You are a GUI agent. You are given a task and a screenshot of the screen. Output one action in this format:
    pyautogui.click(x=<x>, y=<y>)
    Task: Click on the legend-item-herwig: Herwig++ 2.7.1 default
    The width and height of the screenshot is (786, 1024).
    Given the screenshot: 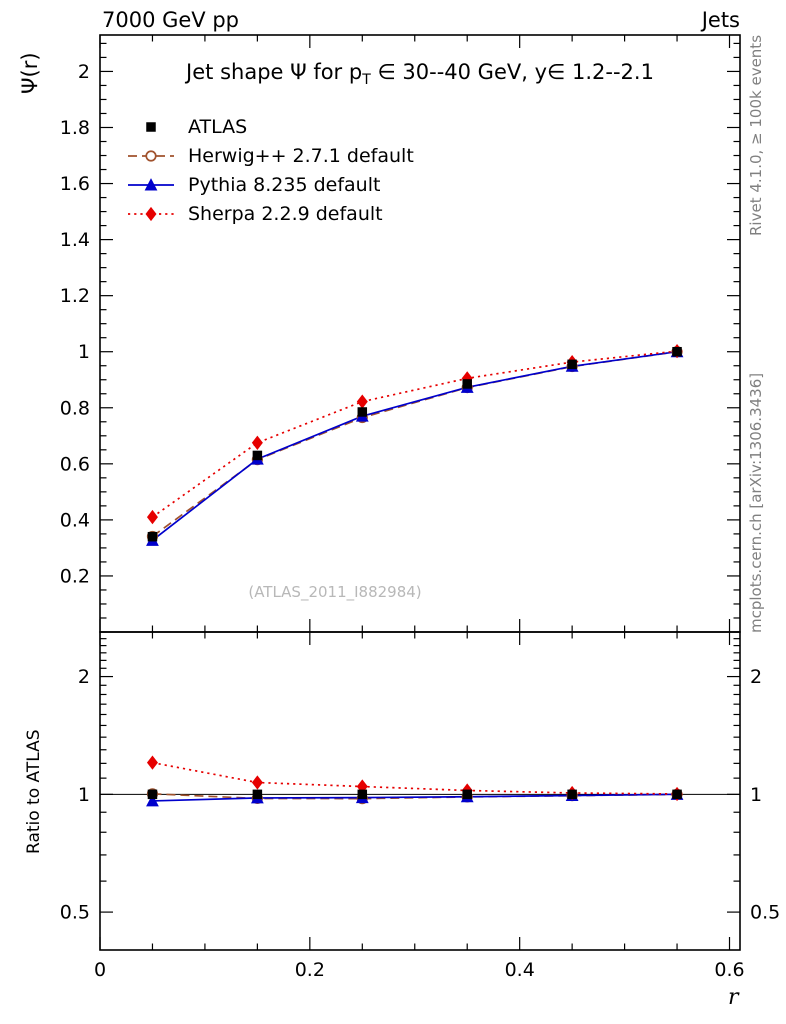 What is the action you would take?
    pyautogui.click(x=270, y=155)
    